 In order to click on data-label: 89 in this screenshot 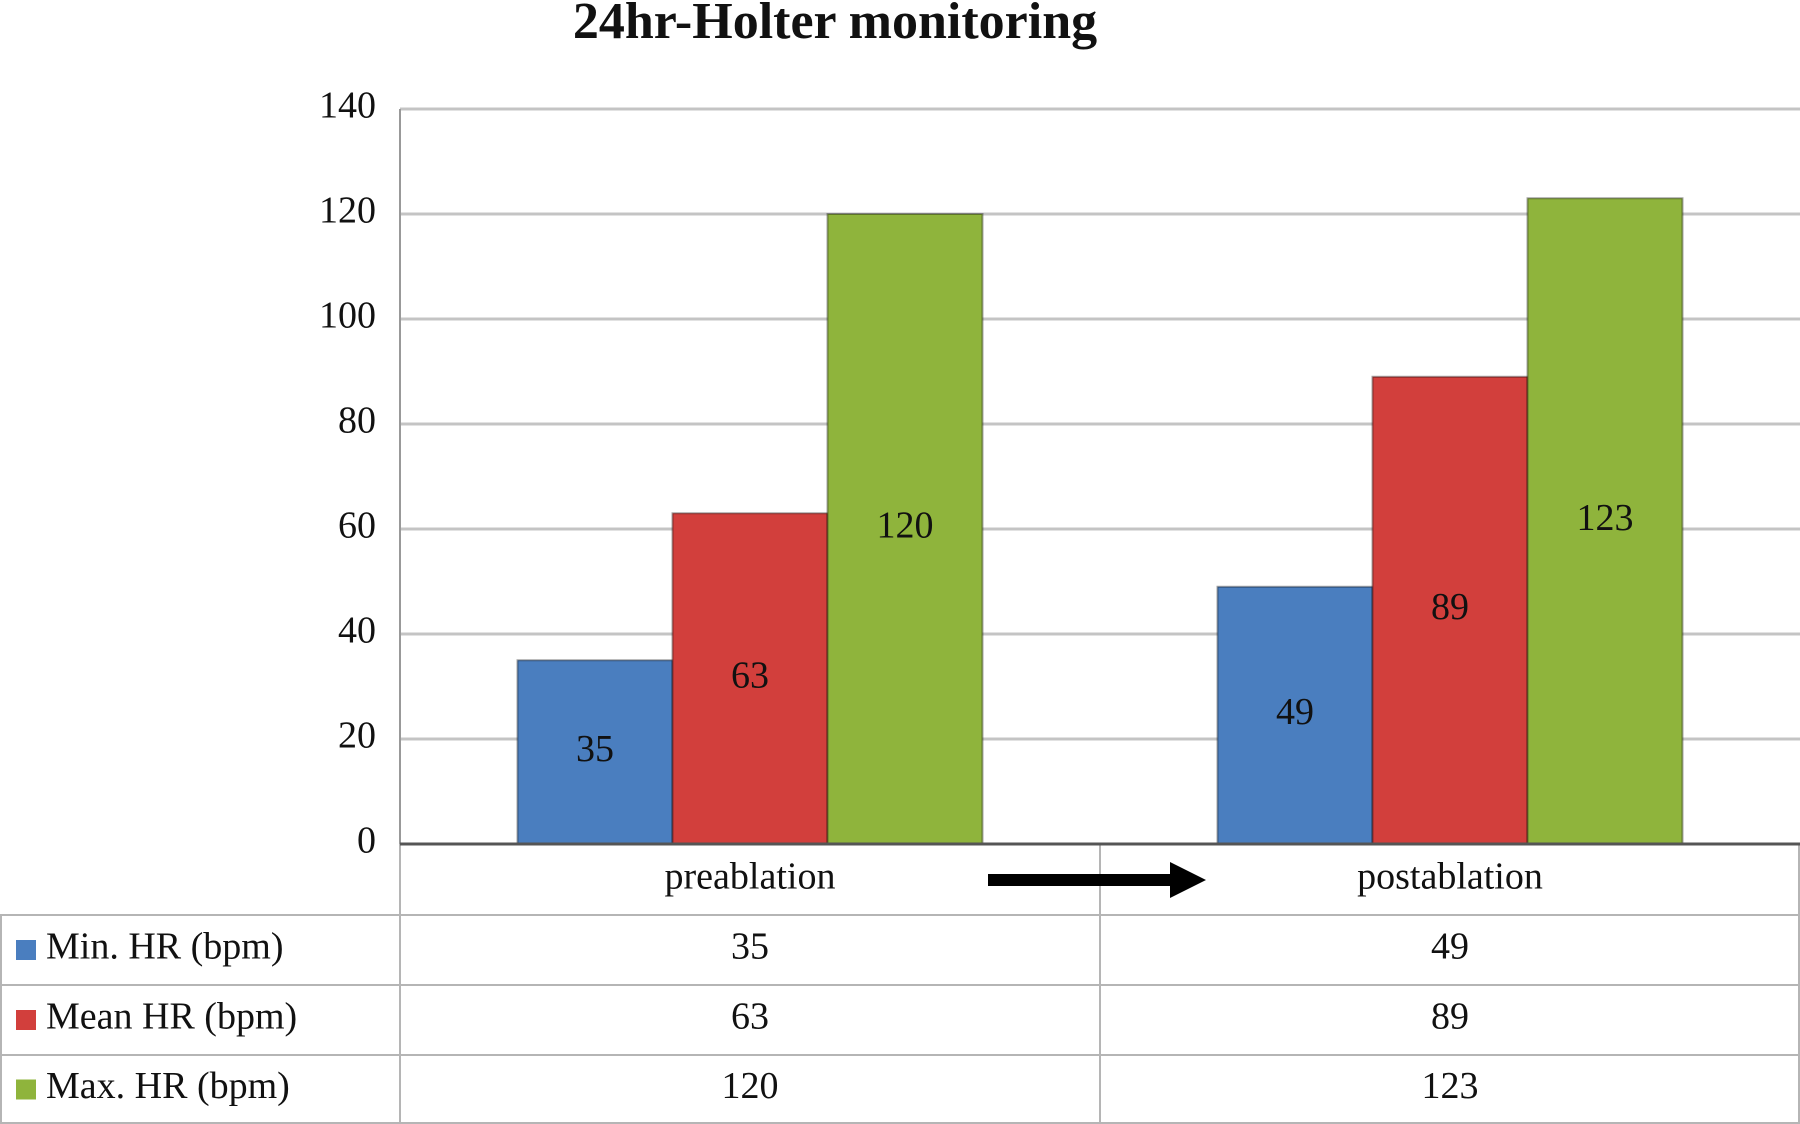, I will do `click(1450, 607)`.